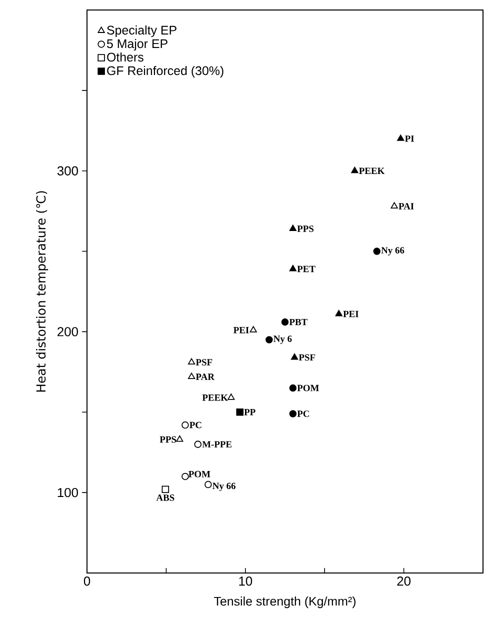 The width and height of the screenshot is (486, 633). I want to click on annotation: PI, so click(409, 139).